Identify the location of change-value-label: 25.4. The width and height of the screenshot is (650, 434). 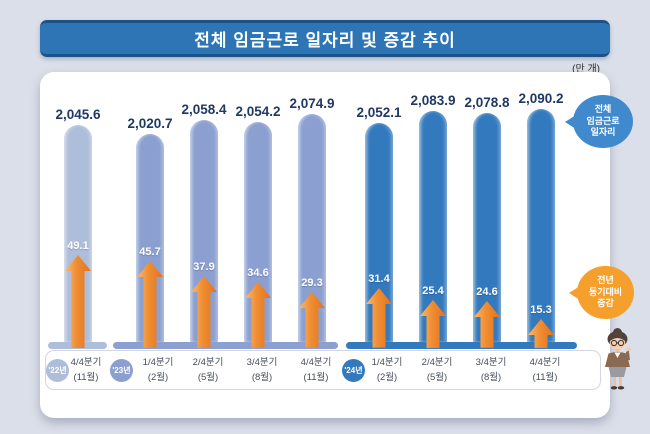
(433, 290).